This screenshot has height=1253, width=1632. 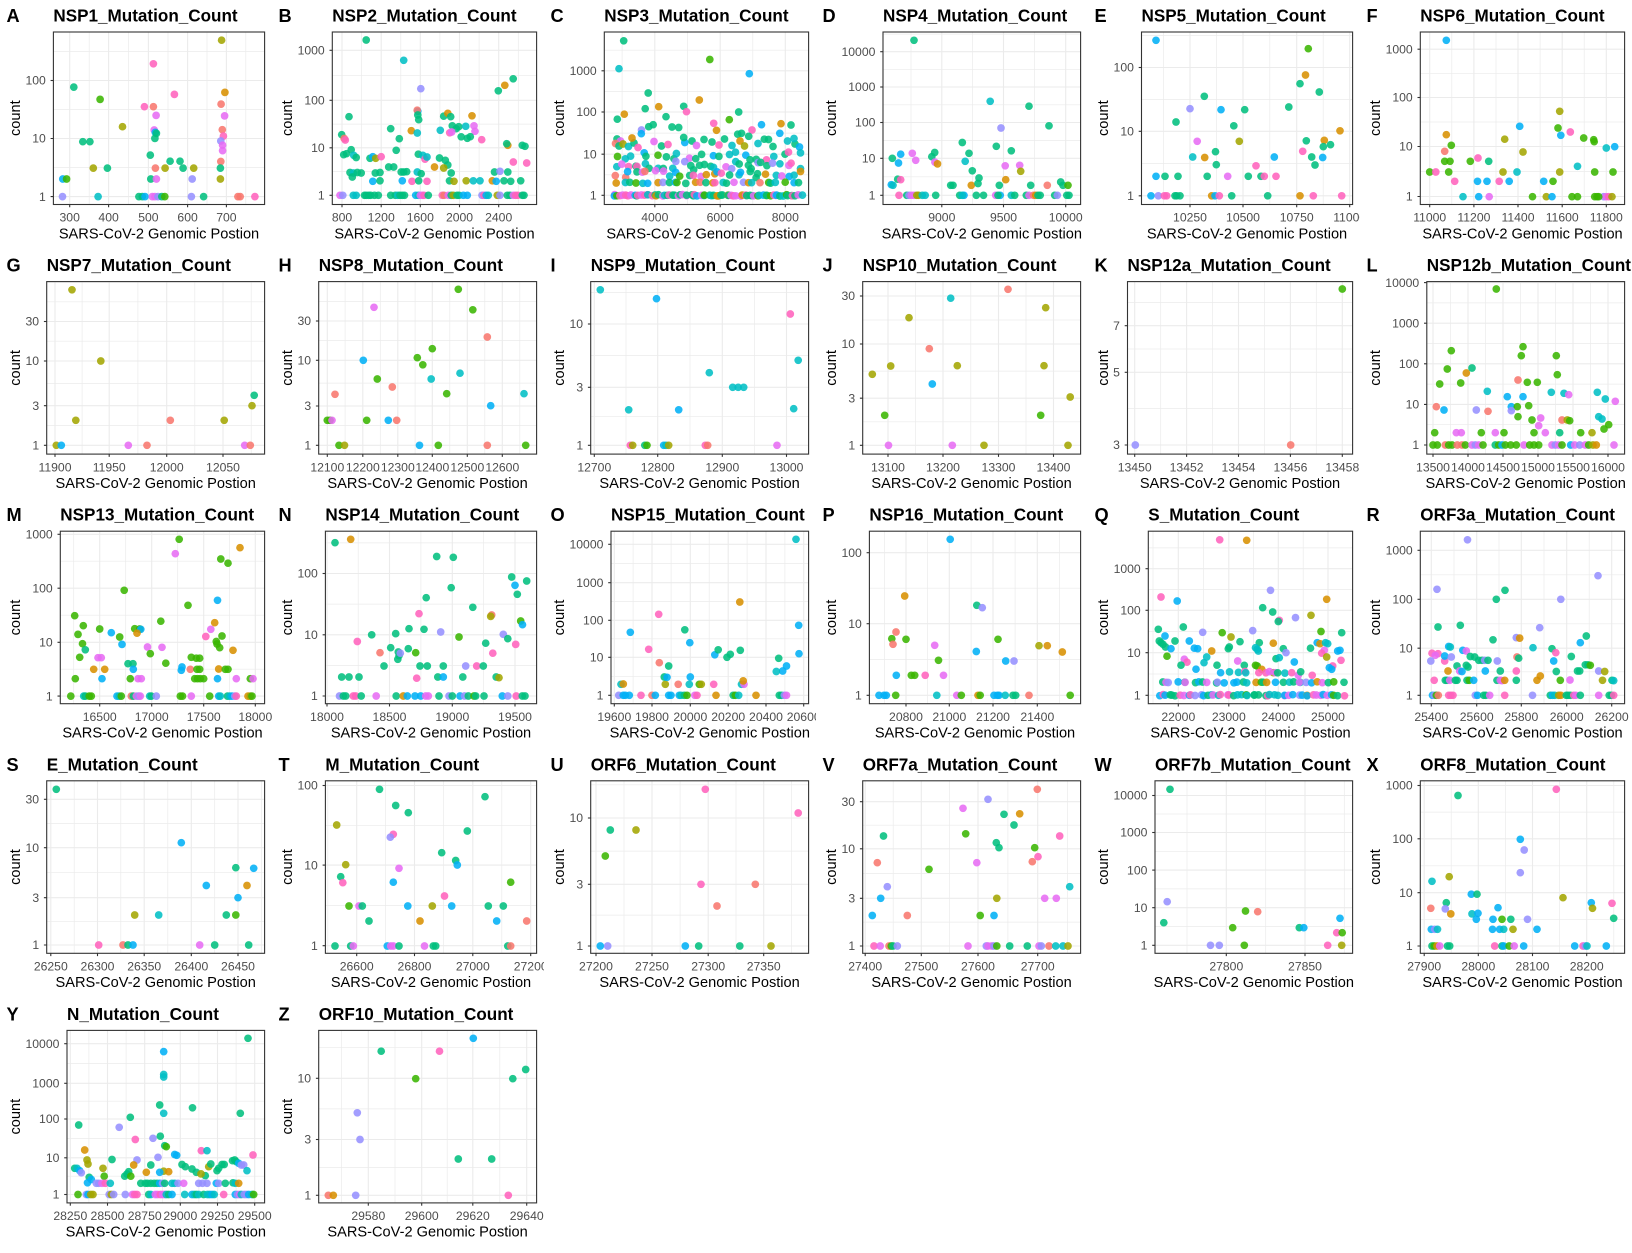 What do you see at coordinates (1533, 967) in the screenshot?
I see `svg-text: 28100` at bounding box center [1533, 967].